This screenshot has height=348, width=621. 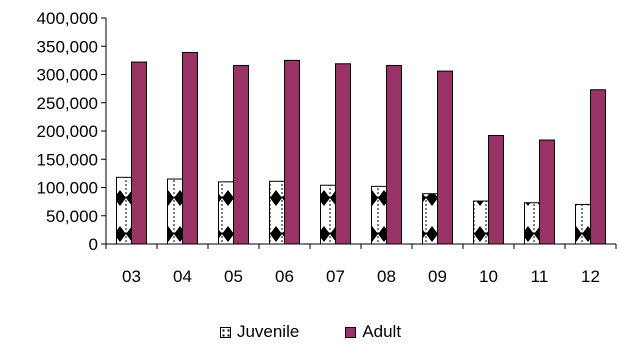 What do you see at coordinates (310, 332) in the screenshot?
I see `legend: Juvenile Adult` at bounding box center [310, 332].